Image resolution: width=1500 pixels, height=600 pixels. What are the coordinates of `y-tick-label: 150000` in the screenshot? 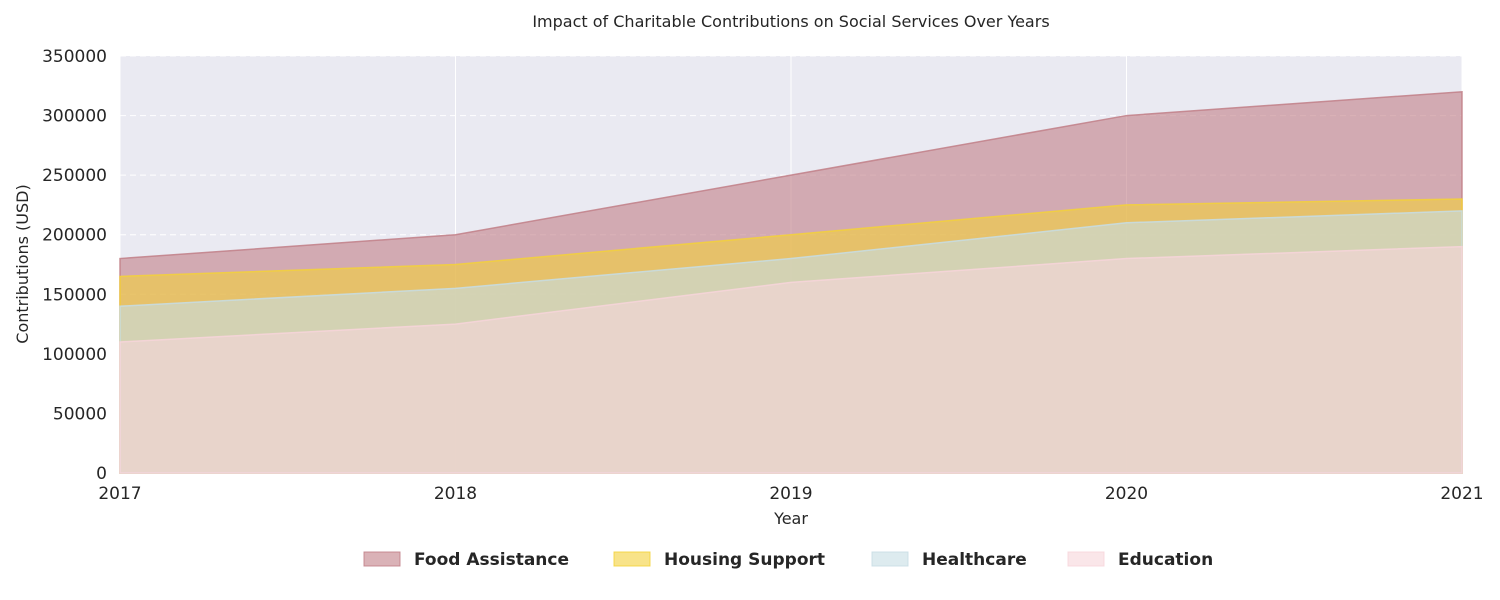 It's located at (74, 295).